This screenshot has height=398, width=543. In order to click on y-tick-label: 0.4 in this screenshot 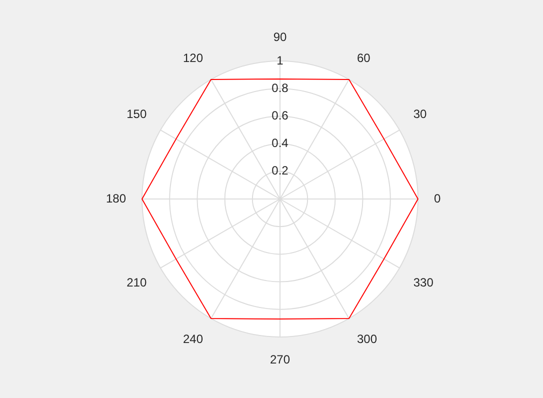, I will do `click(280, 143)`.